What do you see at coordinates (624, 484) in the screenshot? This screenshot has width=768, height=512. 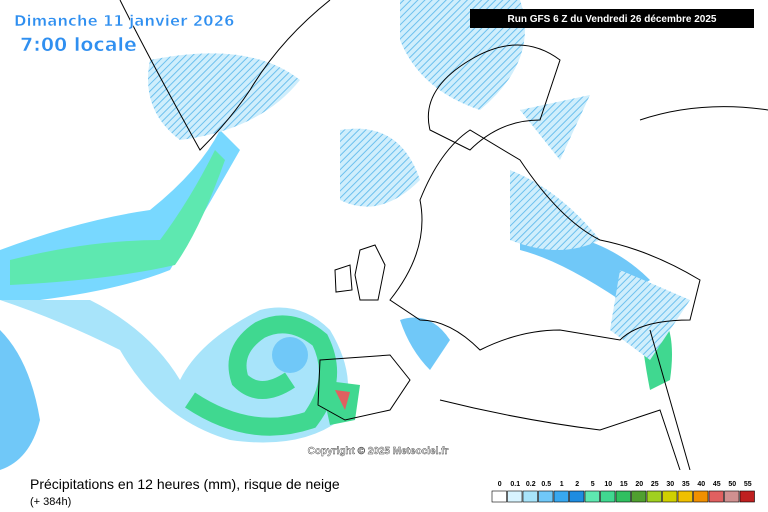 I see `legend-label: 15` at bounding box center [624, 484].